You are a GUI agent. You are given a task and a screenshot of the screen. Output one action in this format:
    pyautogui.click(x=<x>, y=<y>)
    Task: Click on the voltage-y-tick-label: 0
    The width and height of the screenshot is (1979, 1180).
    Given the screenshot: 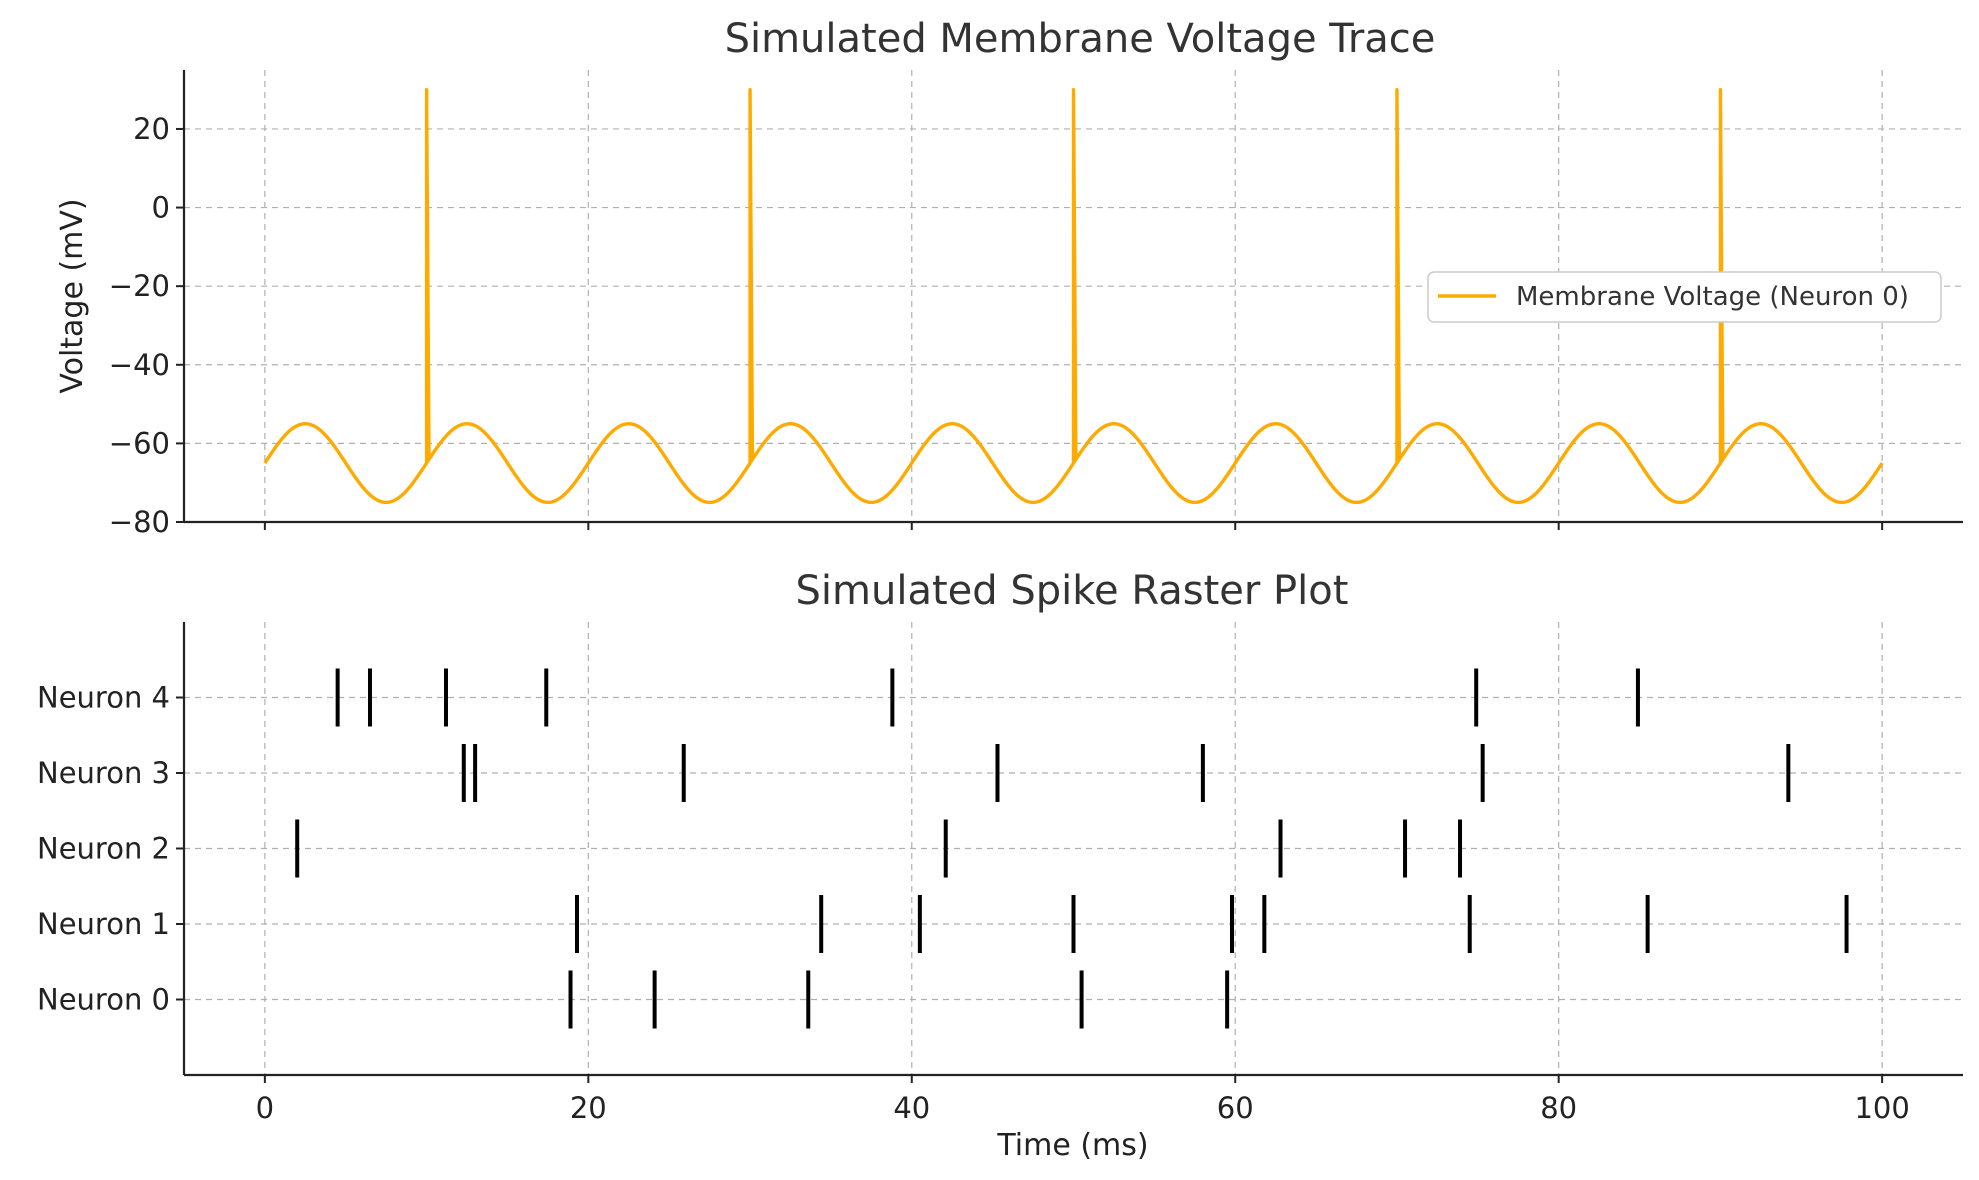 What is the action you would take?
    pyautogui.click(x=161, y=208)
    